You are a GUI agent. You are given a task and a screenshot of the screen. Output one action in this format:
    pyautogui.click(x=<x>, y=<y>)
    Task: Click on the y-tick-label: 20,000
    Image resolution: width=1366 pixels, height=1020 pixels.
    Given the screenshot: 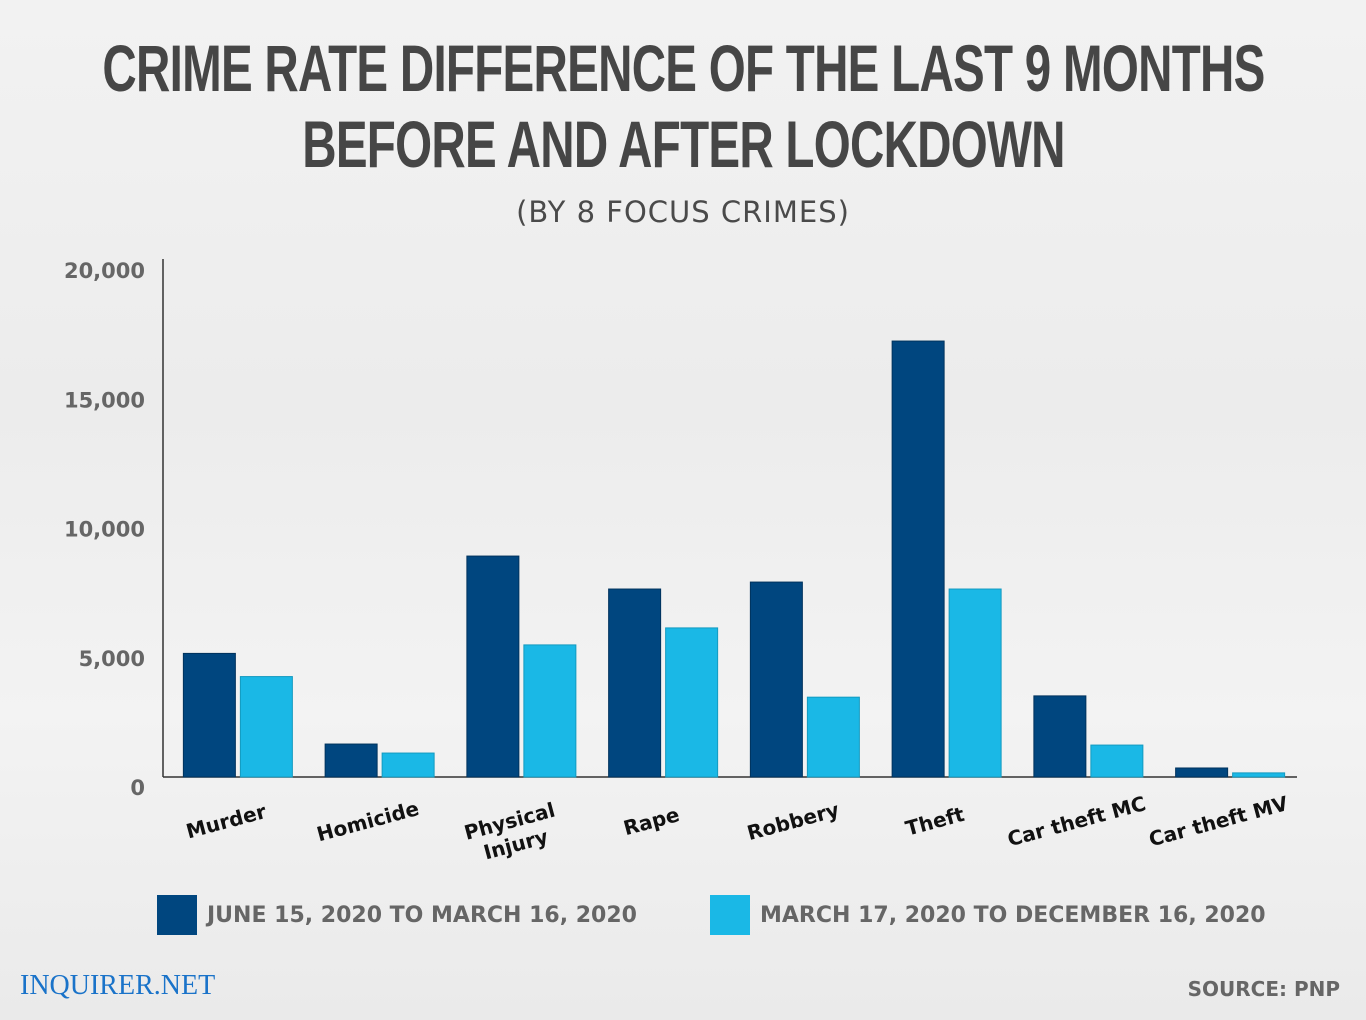 What is the action you would take?
    pyautogui.click(x=104, y=271)
    